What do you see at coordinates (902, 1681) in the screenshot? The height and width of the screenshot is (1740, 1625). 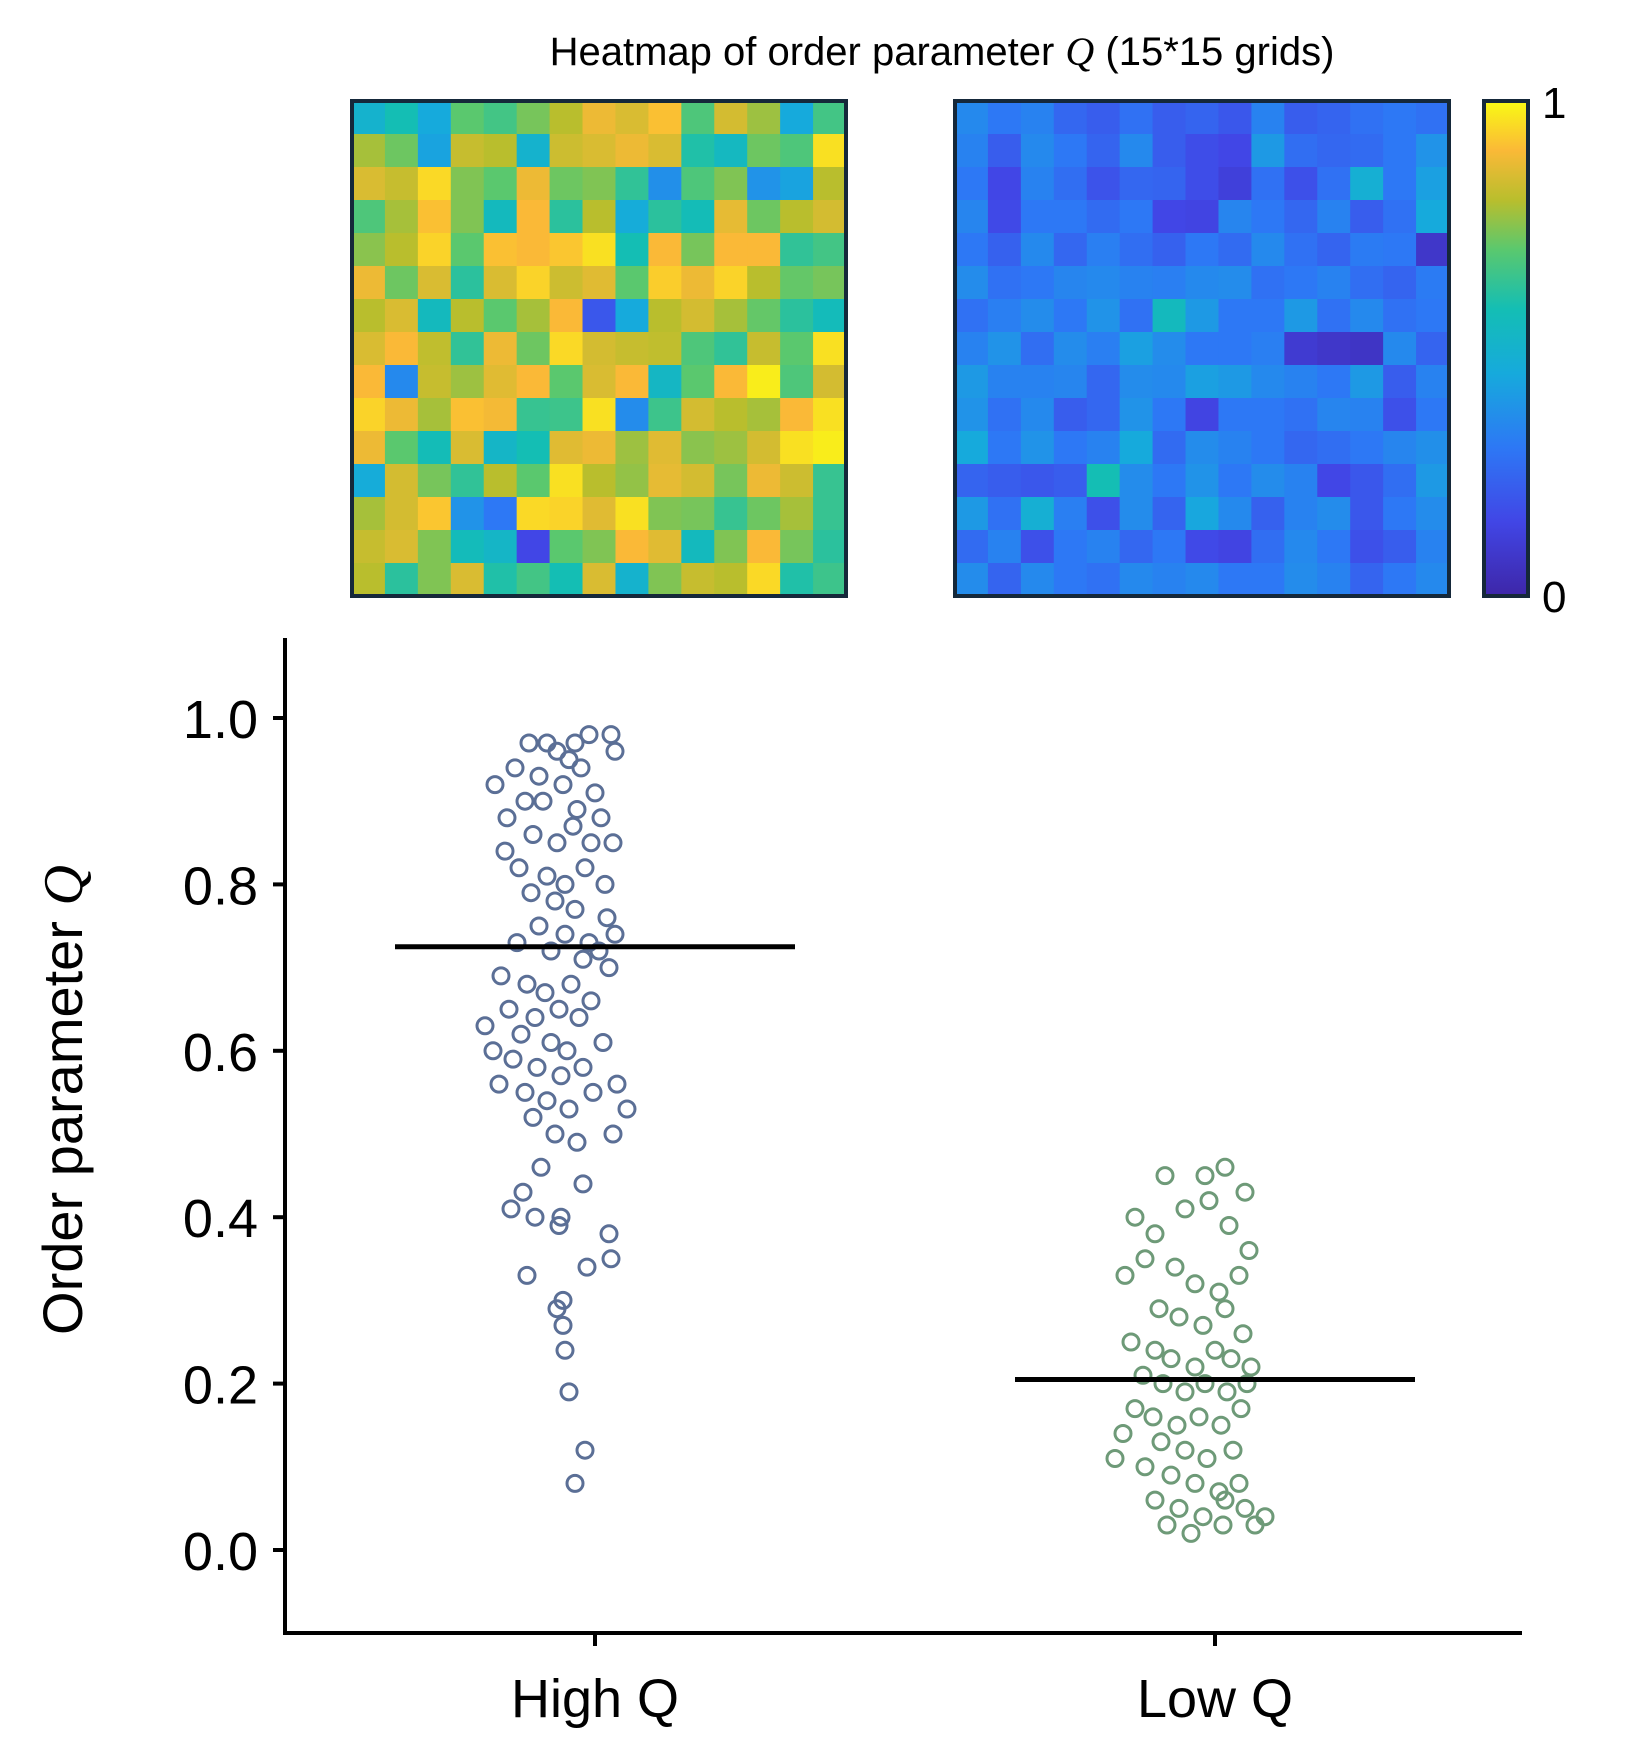 I see `x-axis-ticks: High Q Low Q` at bounding box center [902, 1681].